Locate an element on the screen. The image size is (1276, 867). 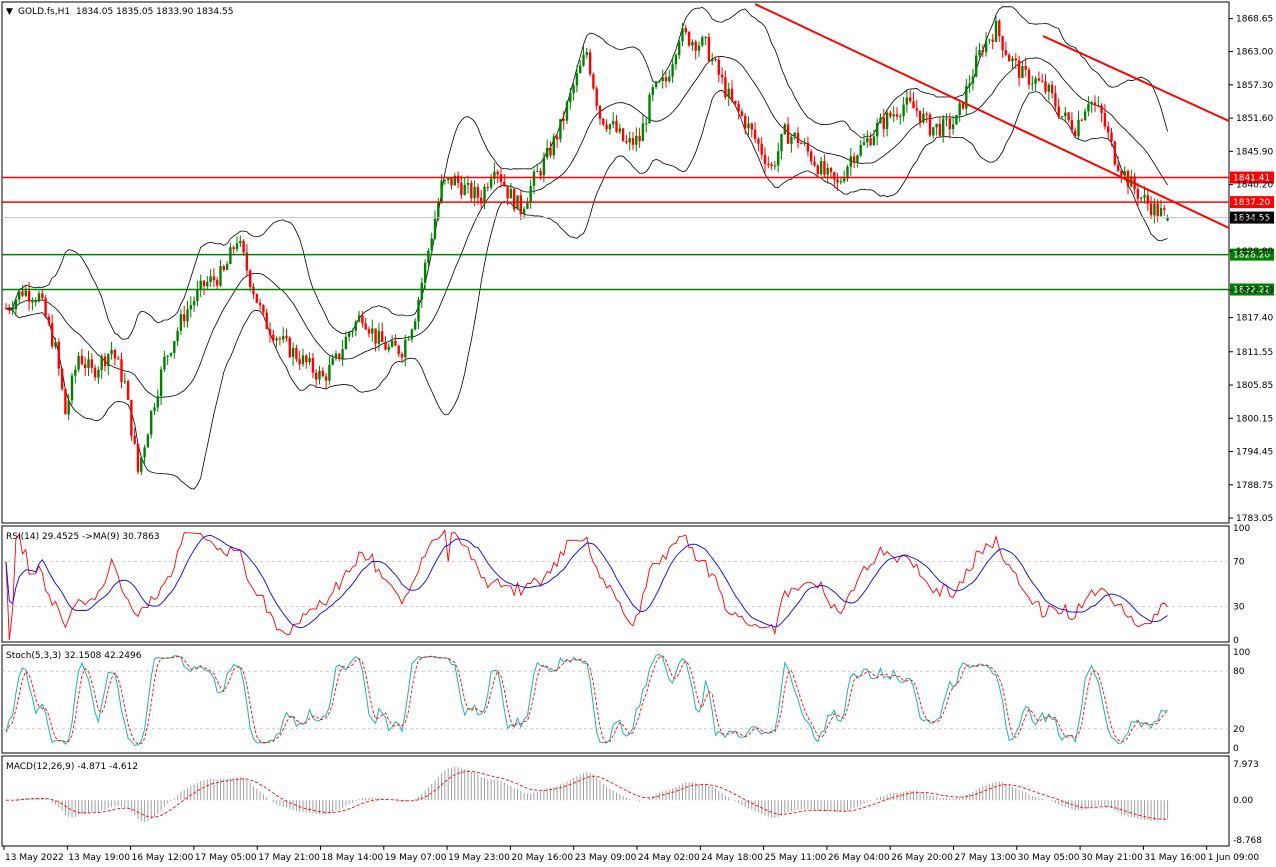
stoch-tick-label: 100 is located at coordinates (1241, 653).